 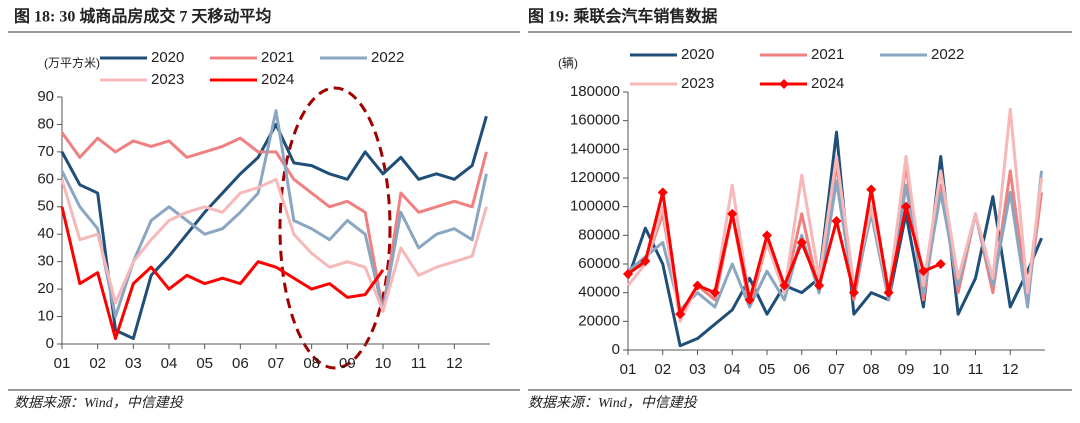 What do you see at coordinates (599, 234) in the screenshot?
I see `y-tick-label: 80000` at bounding box center [599, 234].